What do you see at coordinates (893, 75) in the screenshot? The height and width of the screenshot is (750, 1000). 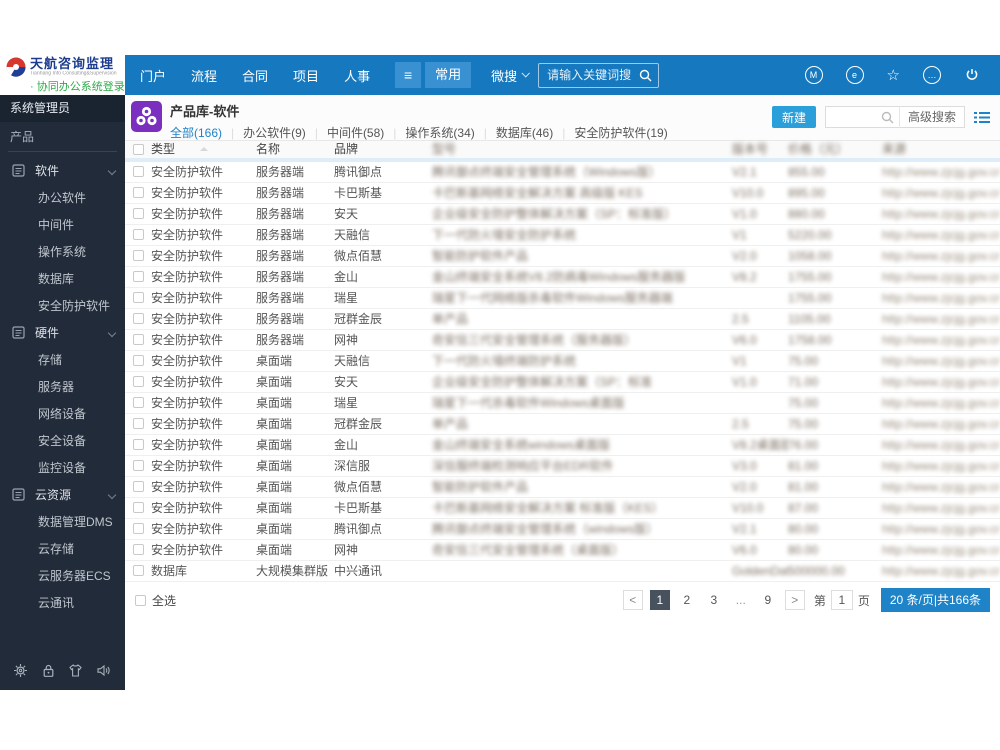 I see `favorites-star-icon: ☆` at bounding box center [893, 75].